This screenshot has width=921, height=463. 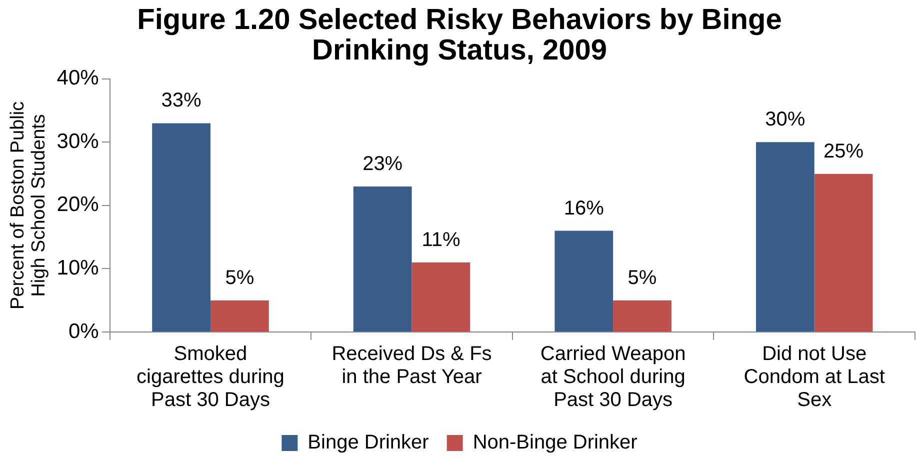 I want to click on y-tick-label: 40%, so click(x=77, y=78).